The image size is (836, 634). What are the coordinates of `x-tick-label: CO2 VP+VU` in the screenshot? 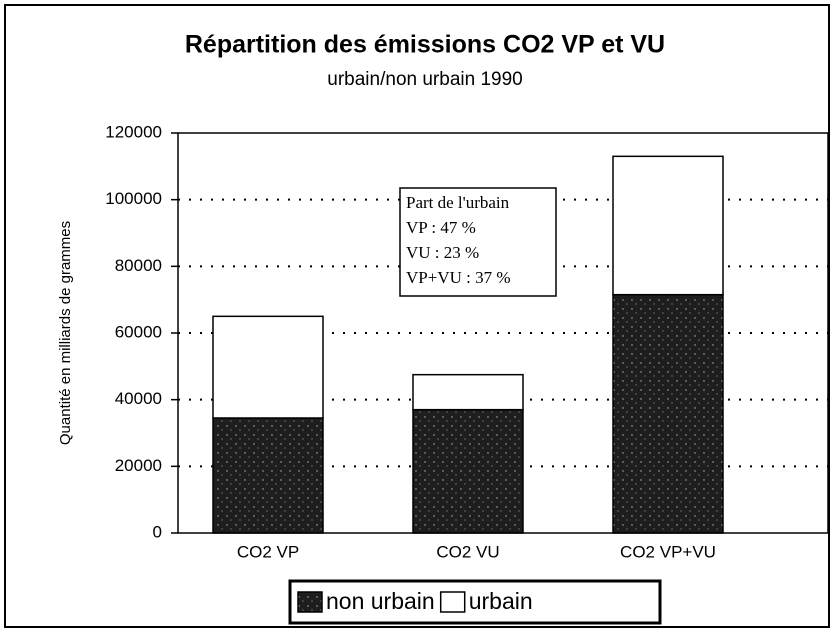 It's located at (668, 551).